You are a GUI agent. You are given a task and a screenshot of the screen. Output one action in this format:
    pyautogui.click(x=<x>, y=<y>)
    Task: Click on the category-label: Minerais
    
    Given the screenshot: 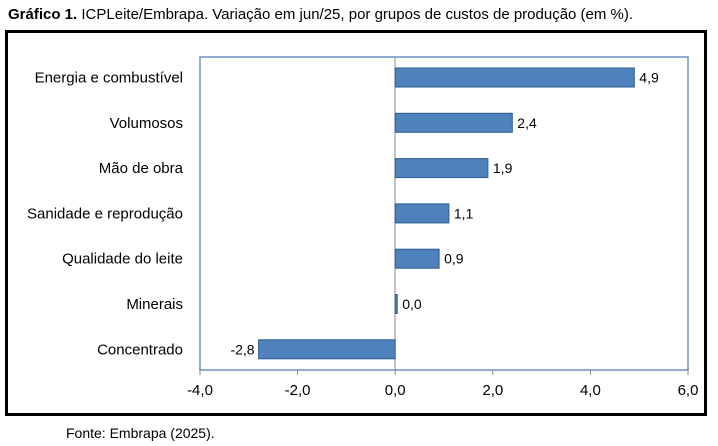 What is the action you would take?
    pyautogui.click(x=154, y=304)
    